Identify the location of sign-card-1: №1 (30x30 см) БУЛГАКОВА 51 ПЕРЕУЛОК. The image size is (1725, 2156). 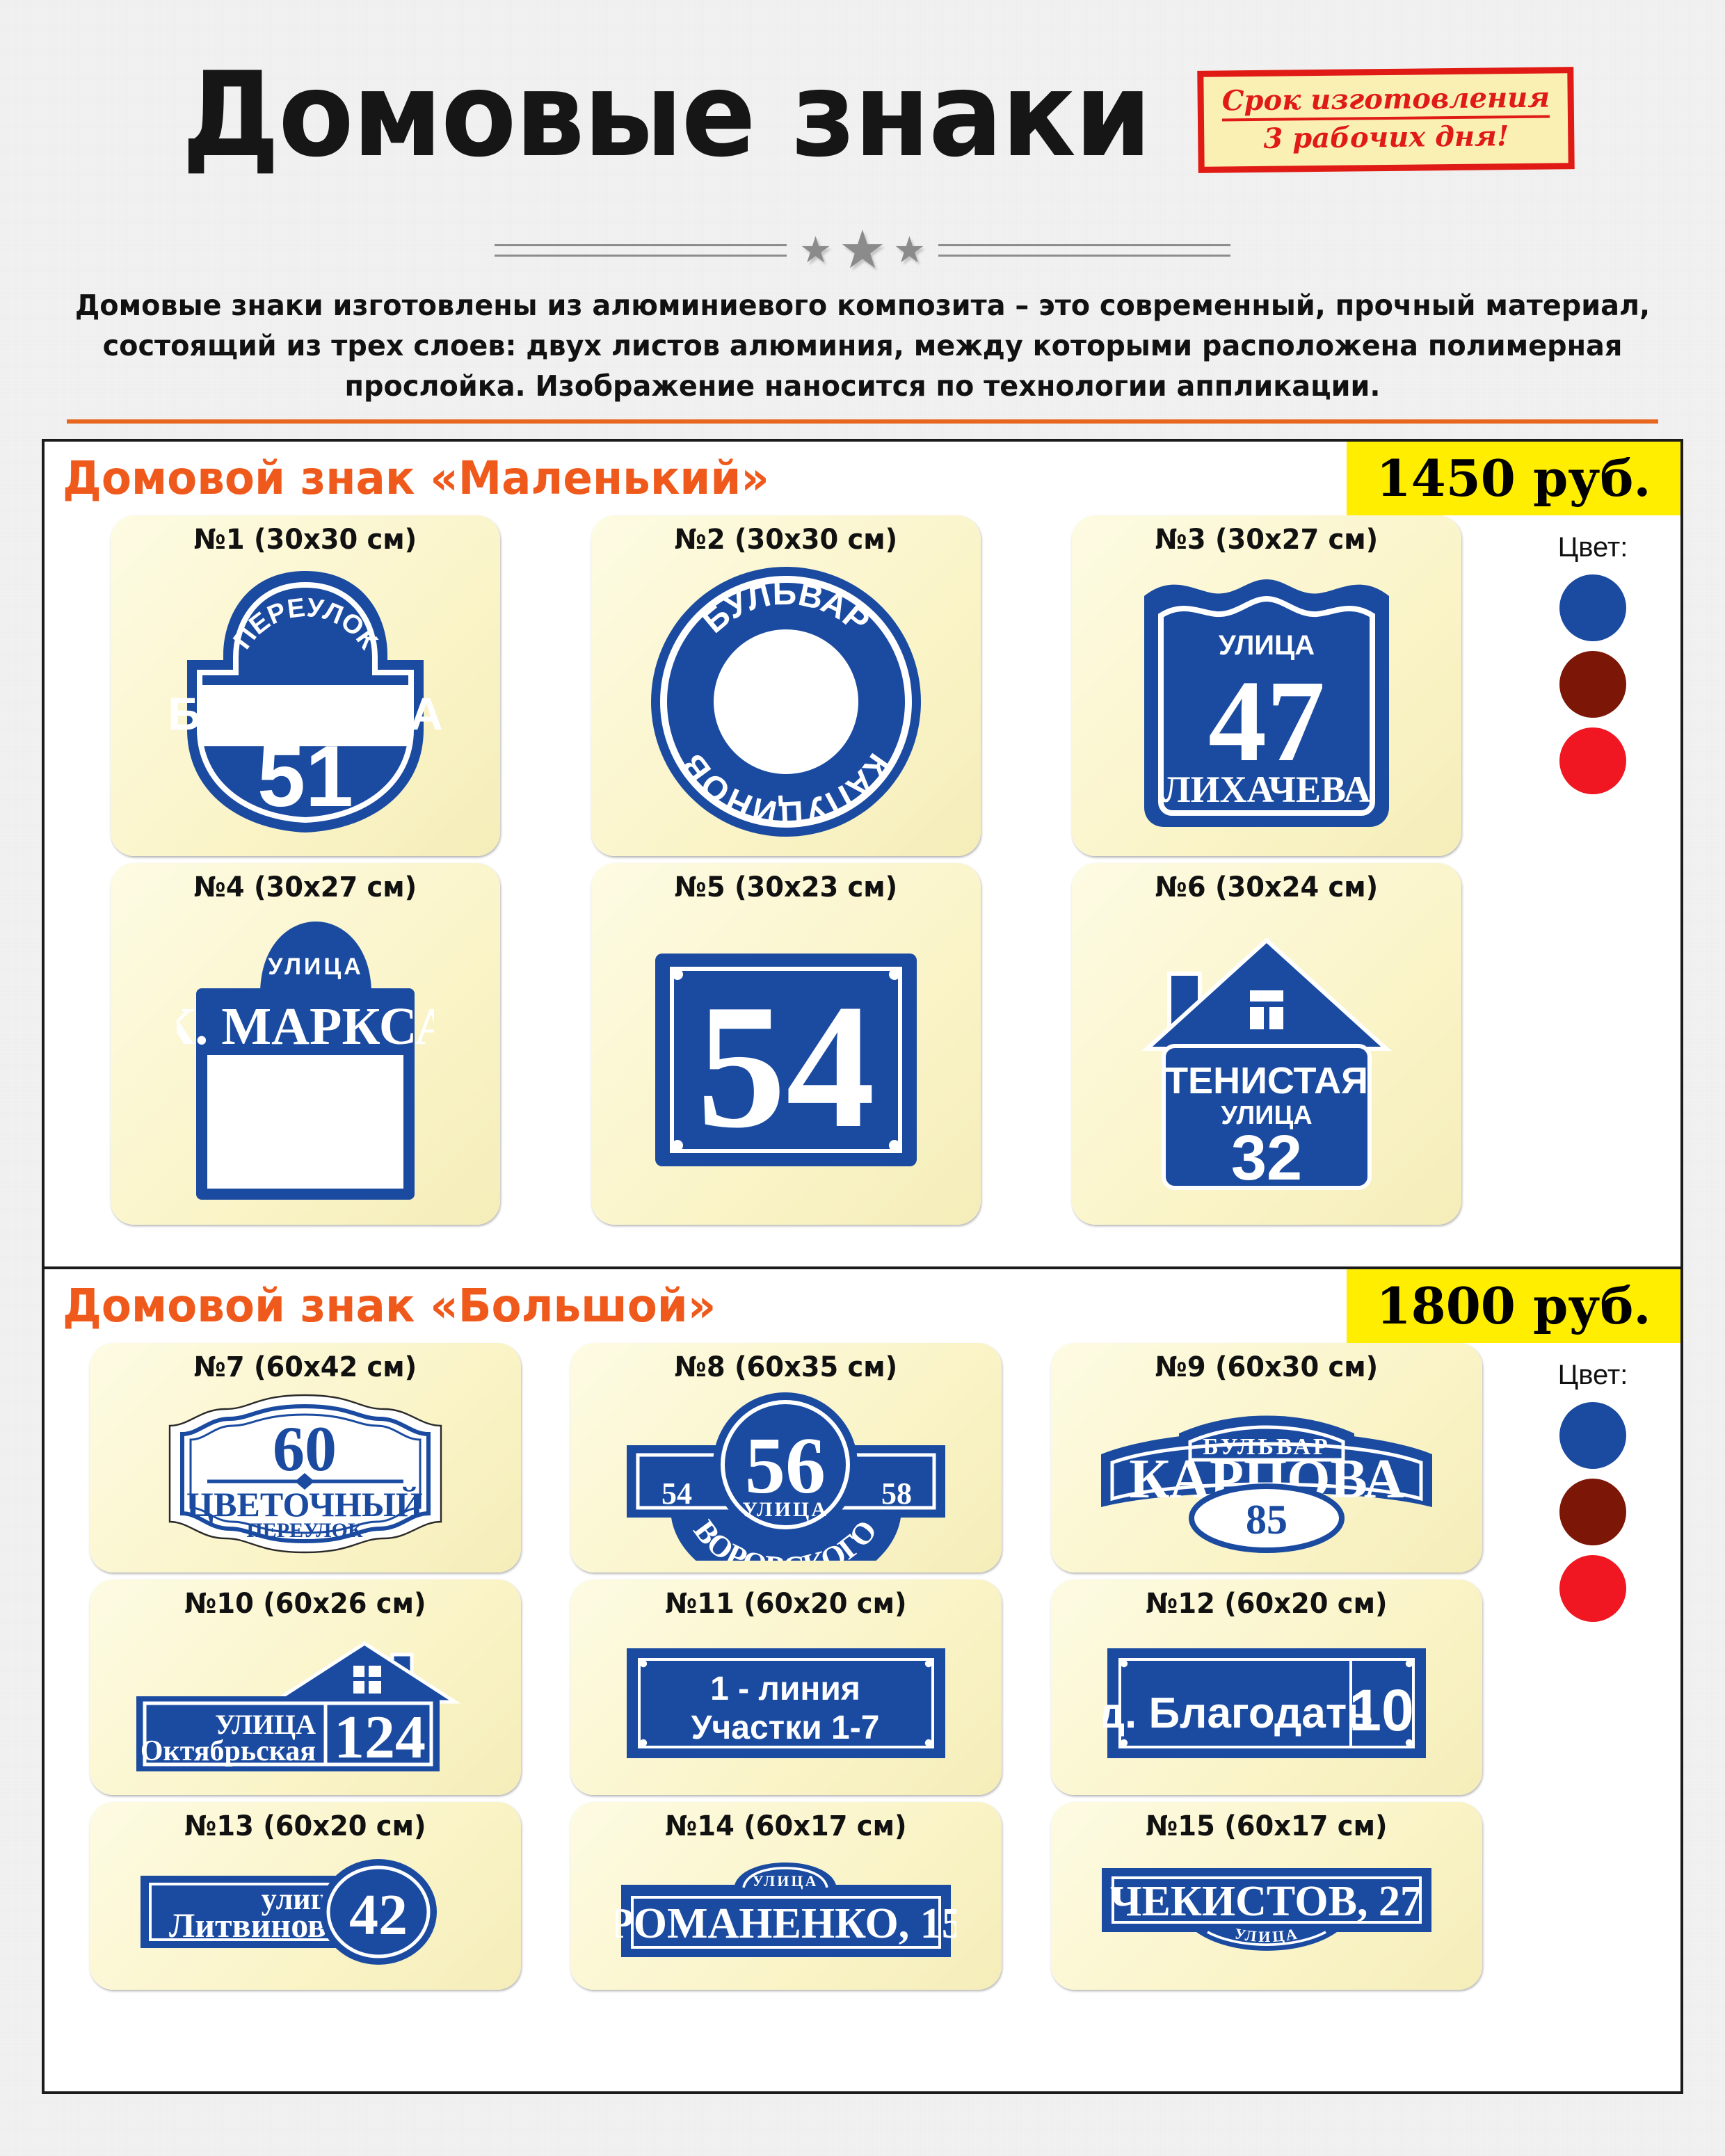
(306, 685).